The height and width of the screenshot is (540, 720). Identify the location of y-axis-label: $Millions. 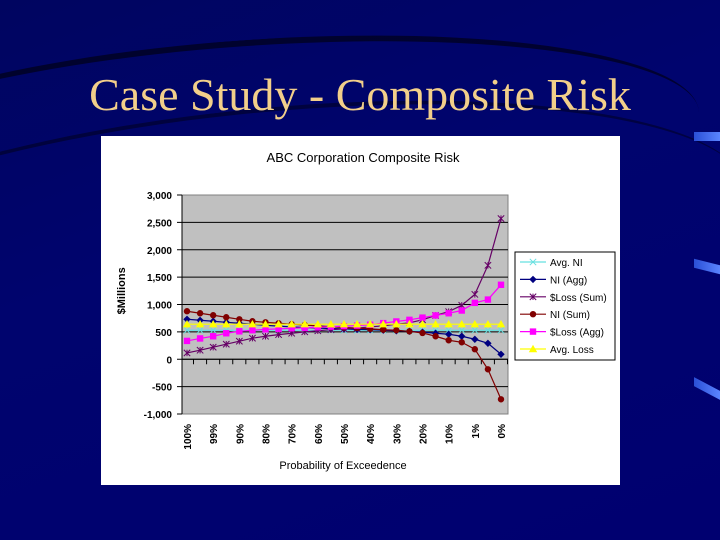
(122, 290).